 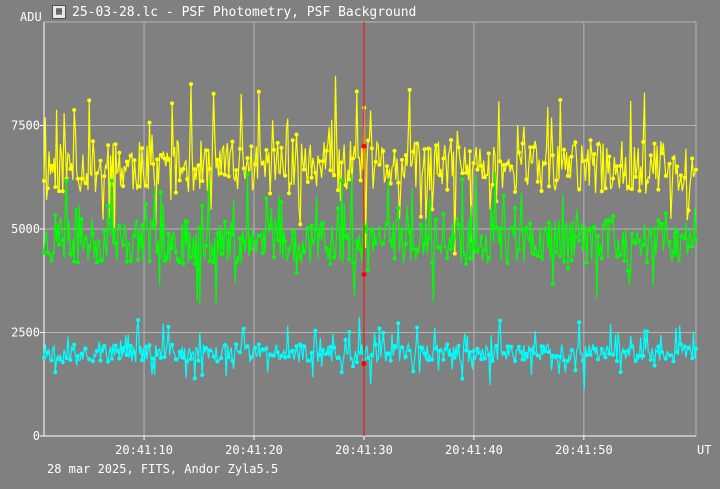 I want to click on y-tick-label: 0, so click(x=36, y=436).